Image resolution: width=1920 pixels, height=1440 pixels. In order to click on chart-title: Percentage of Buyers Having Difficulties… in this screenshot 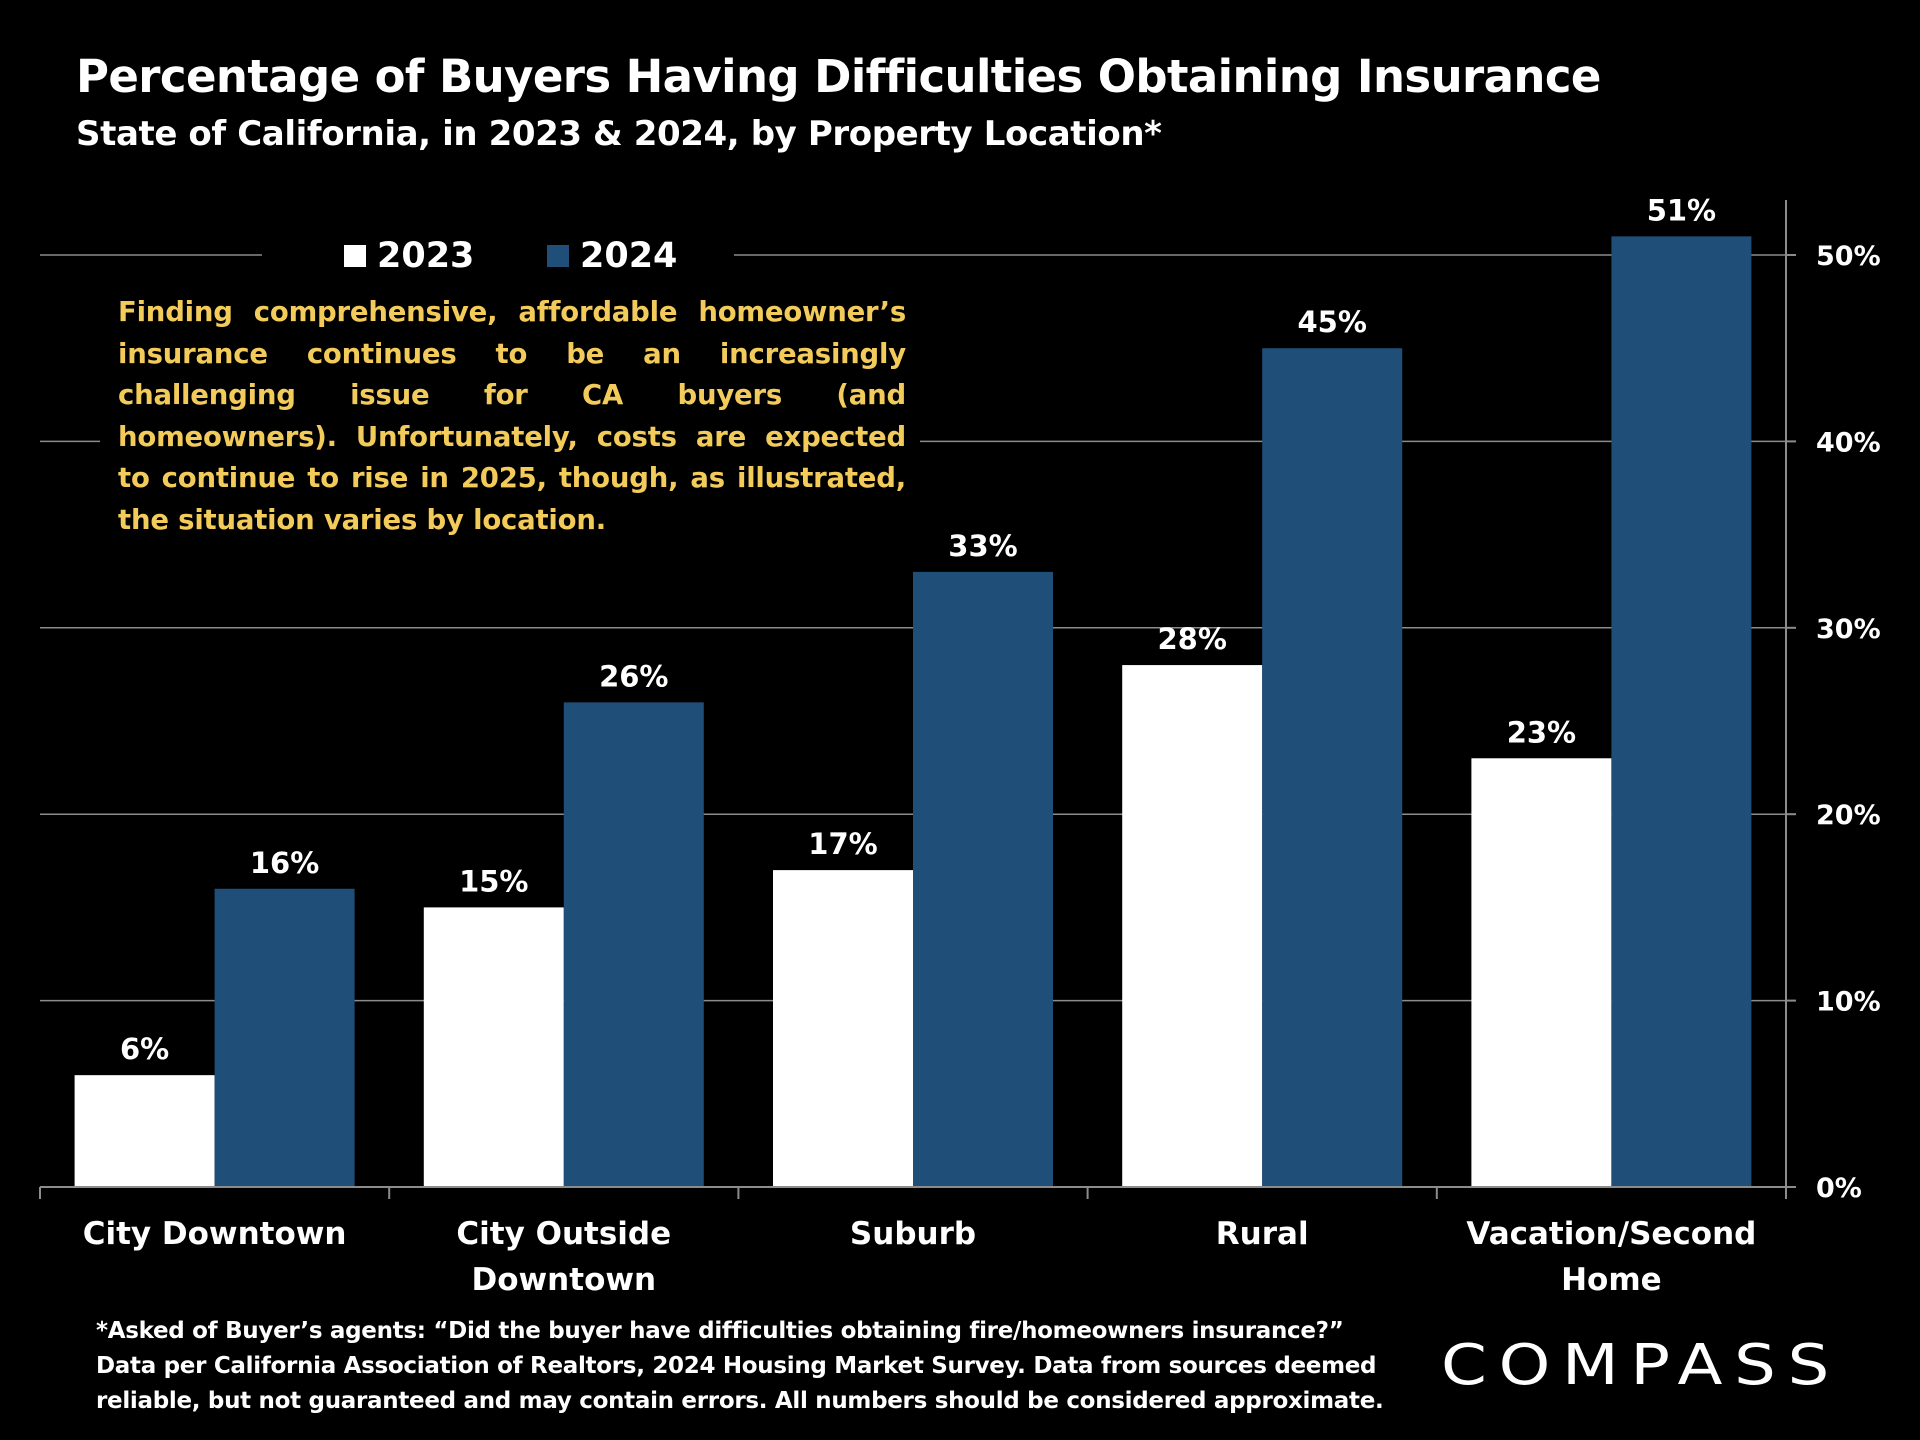, I will do `click(838, 76)`.